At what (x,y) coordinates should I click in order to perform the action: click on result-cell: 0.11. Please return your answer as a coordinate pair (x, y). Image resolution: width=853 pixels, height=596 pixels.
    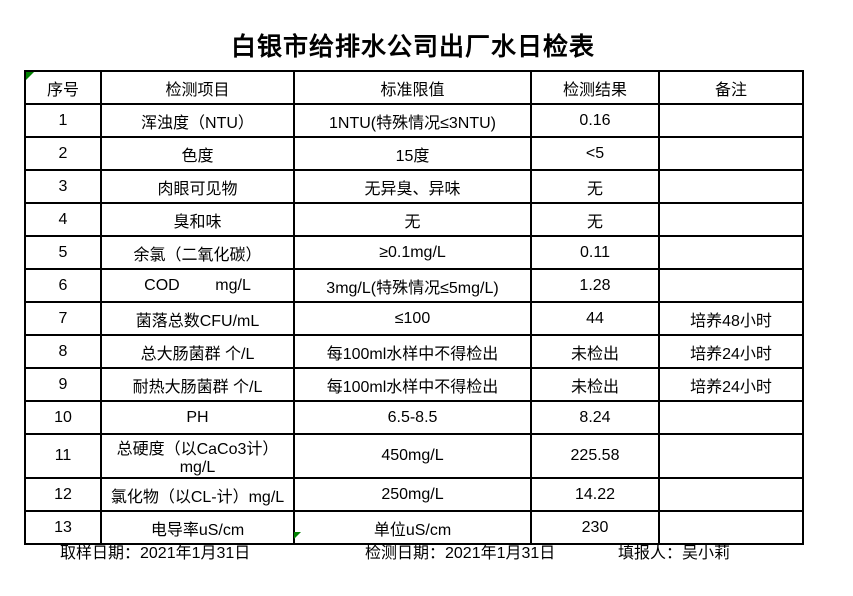
    Looking at the image, I should click on (595, 252).